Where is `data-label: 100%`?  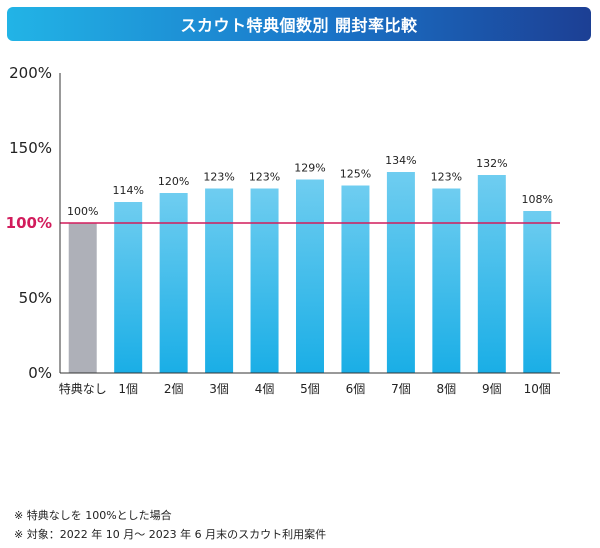 data-label: 100% is located at coordinates (82, 211).